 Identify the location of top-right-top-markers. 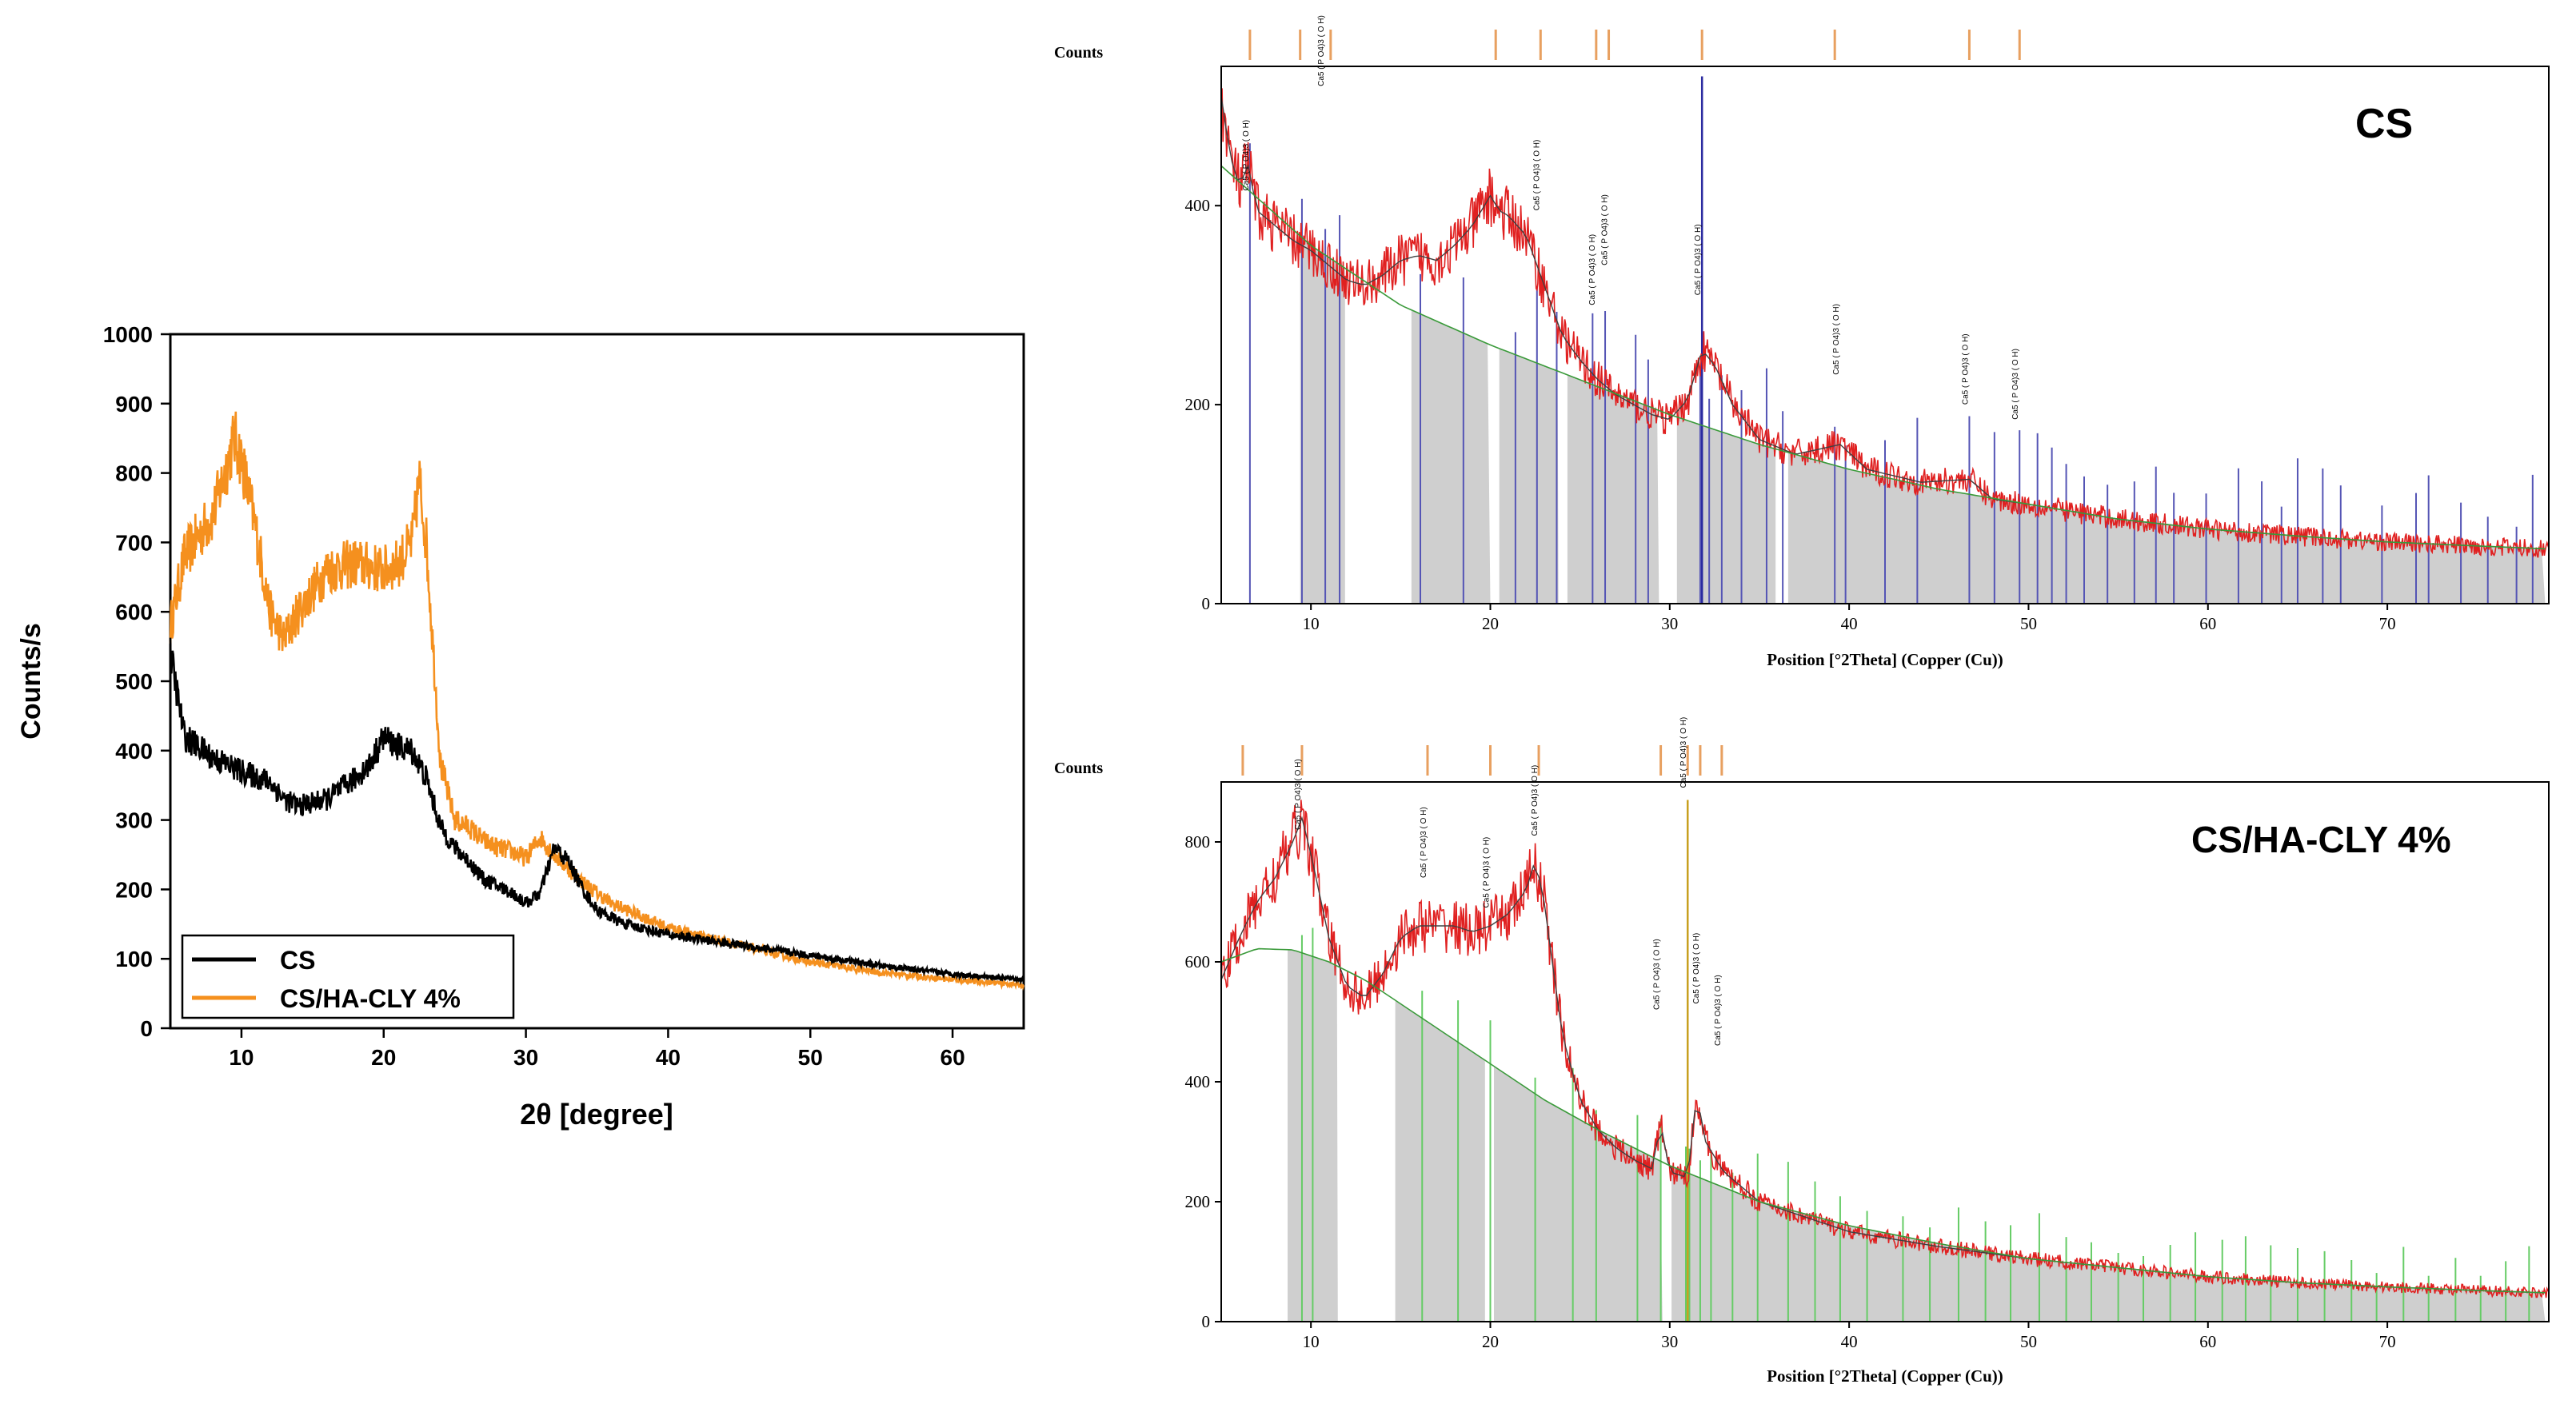
(1635, 45).